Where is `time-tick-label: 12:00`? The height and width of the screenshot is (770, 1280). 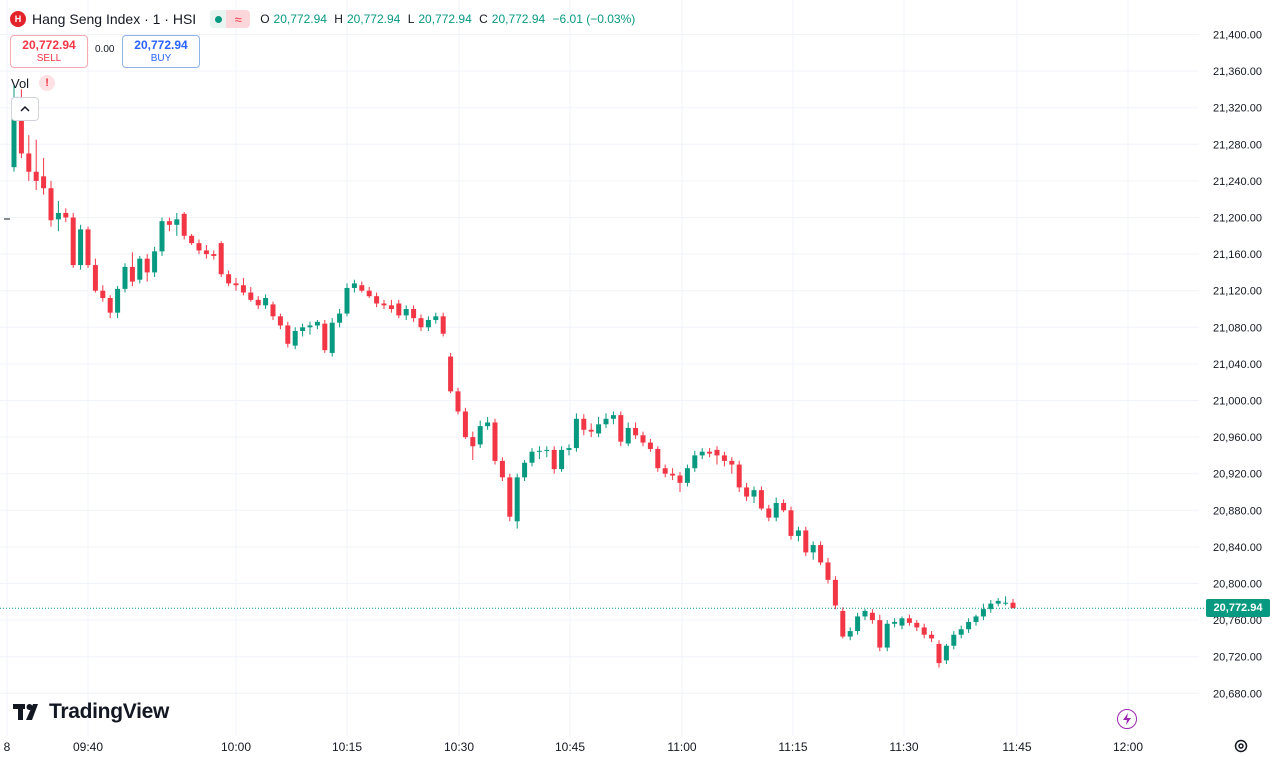 time-tick-label: 12:00 is located at coordinates (1128, 747).